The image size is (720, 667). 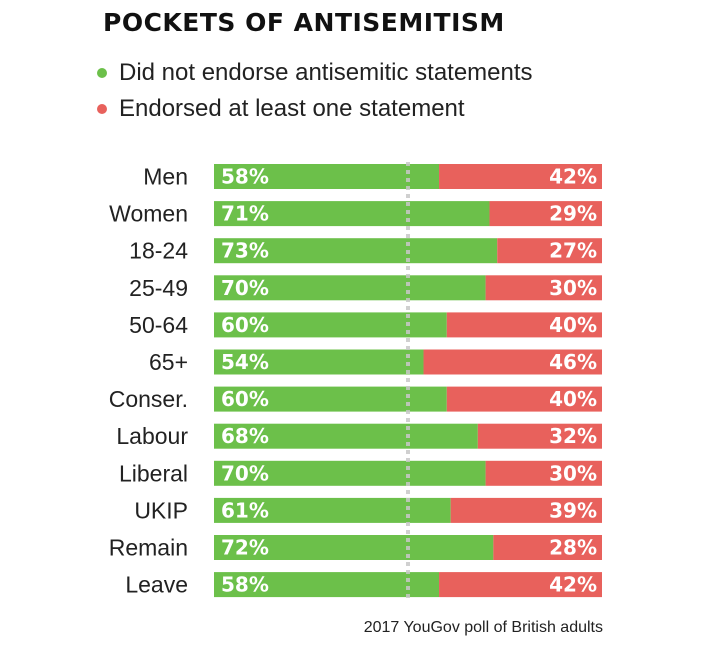 I want to click on value-label-endorsed: 46%, so click(x=573, y=362).